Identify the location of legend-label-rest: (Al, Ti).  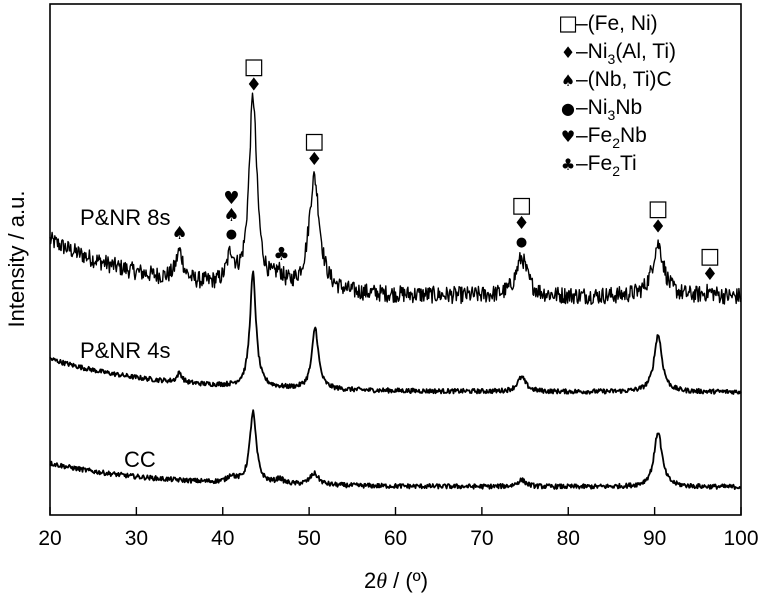
(645, 51).